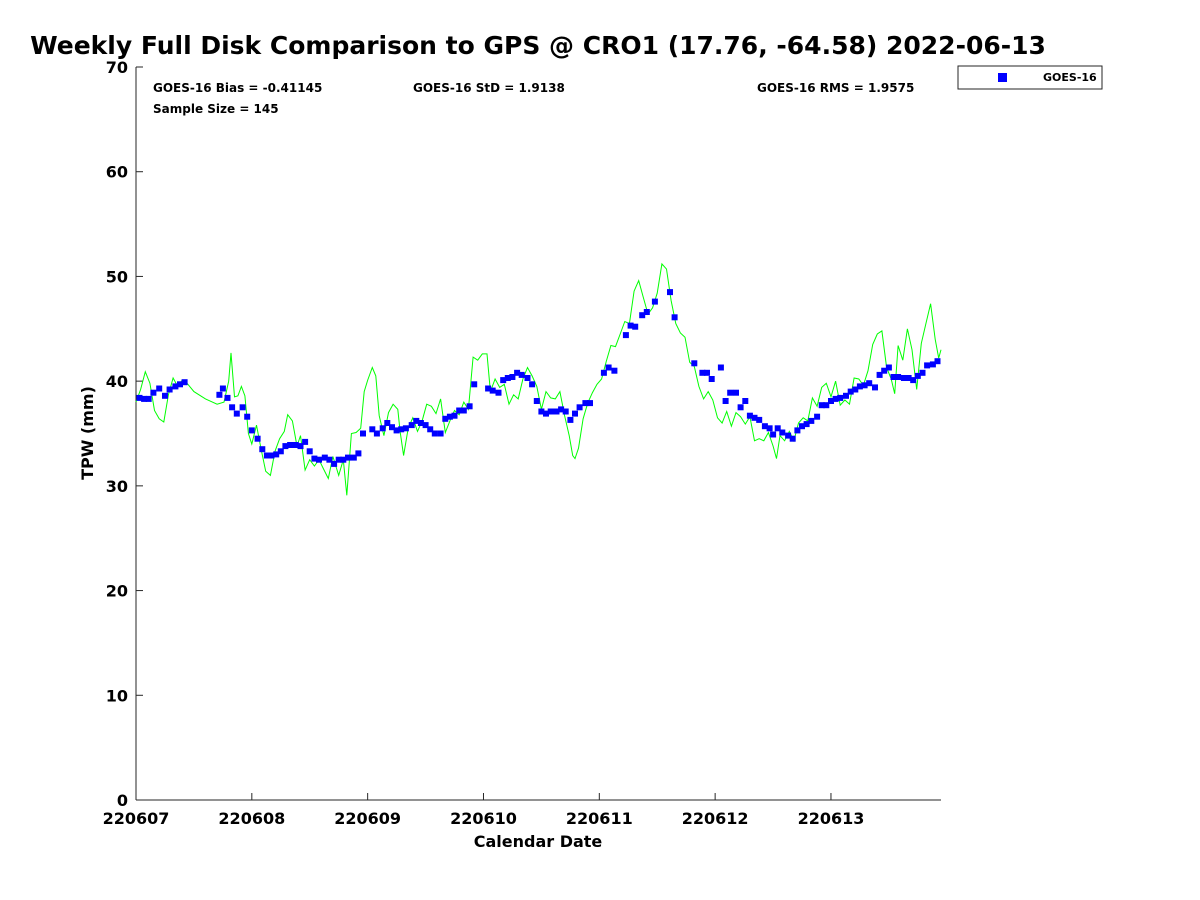 The image size is (1200, 900). I want to click on x-tick-label: 220611, so click(599, 818).